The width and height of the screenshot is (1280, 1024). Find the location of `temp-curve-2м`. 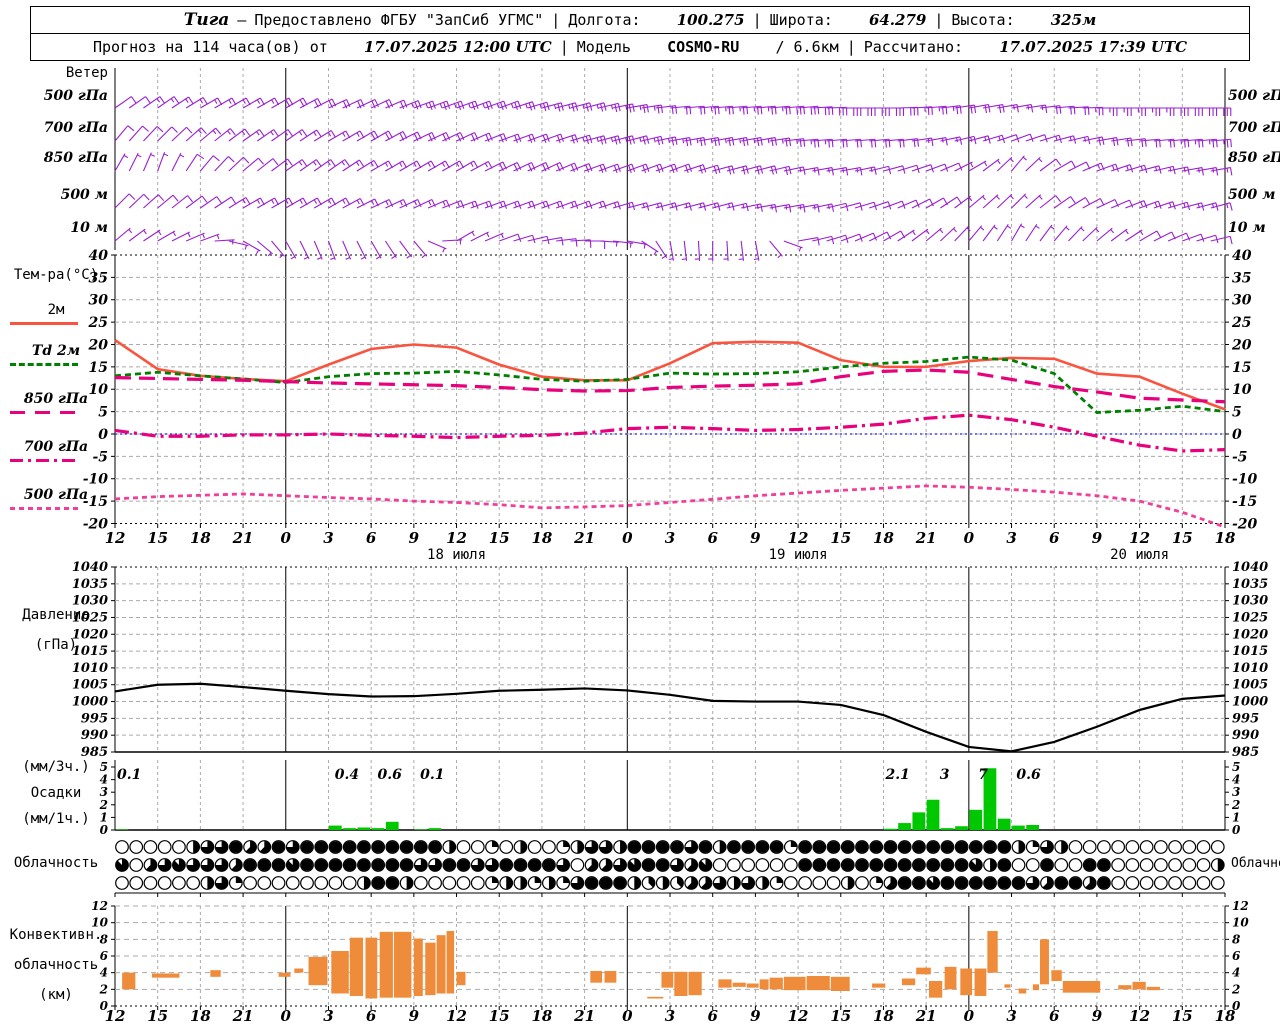

temp-curve-2м is located at coordinates (670, 374).